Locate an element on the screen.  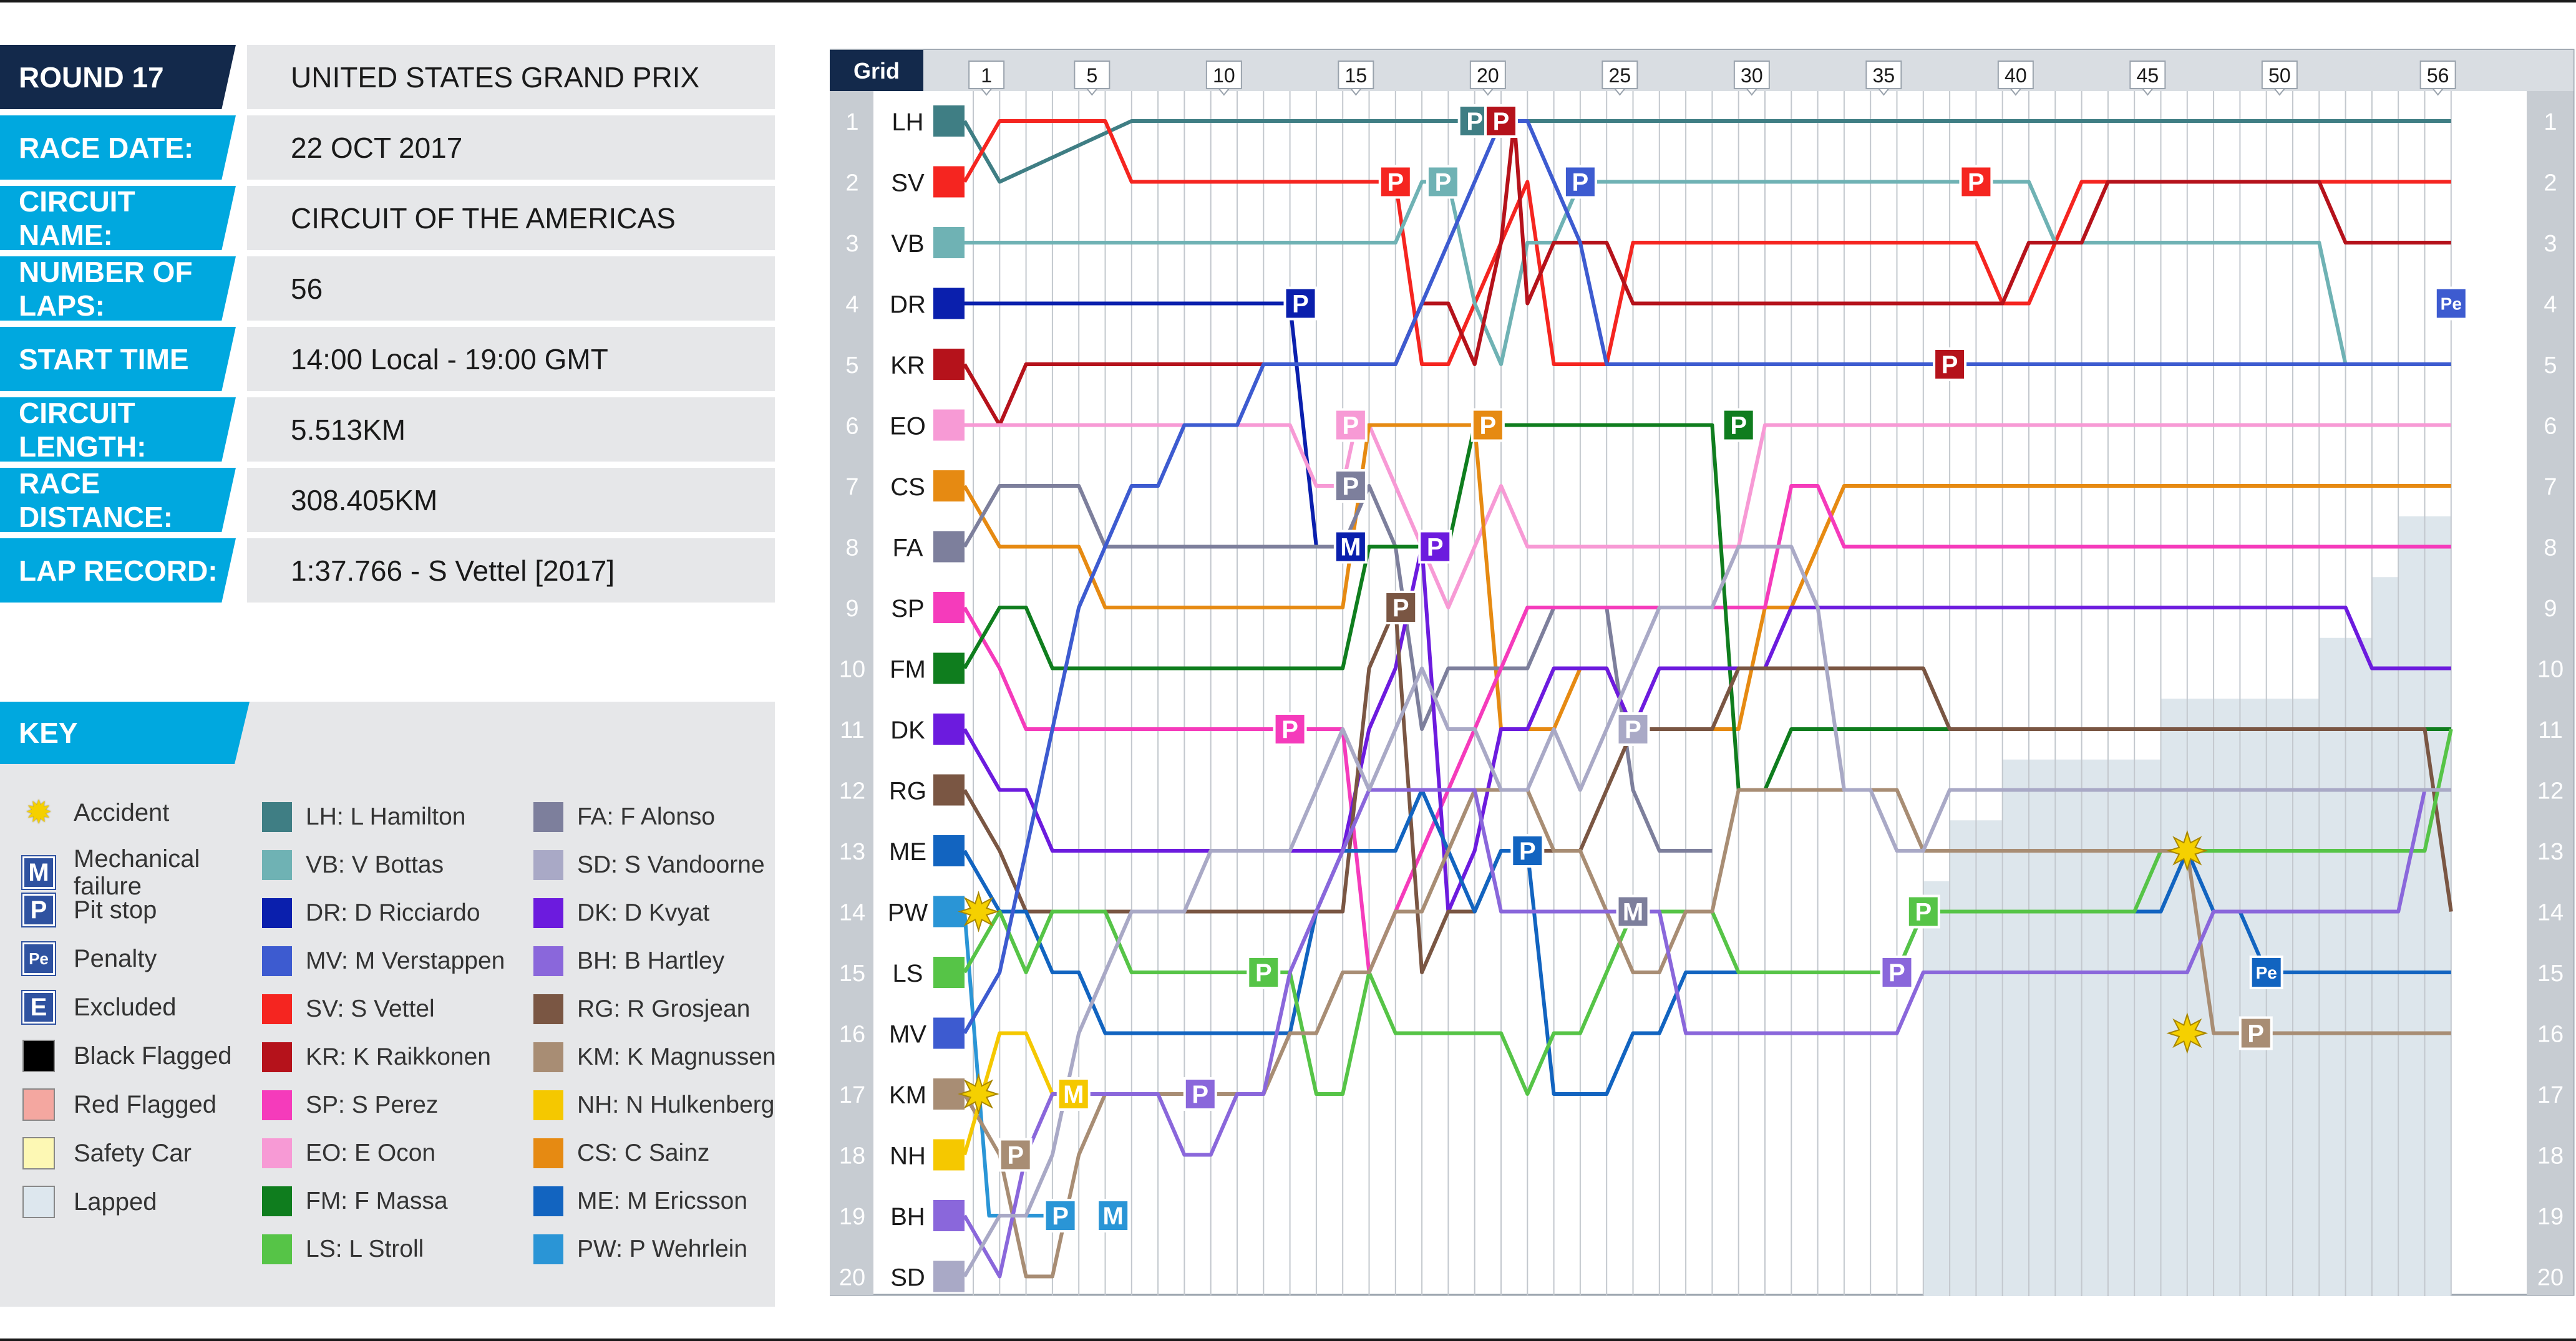
driver-legend-item: LH: L Hamilton is located at coordinates (364, 817).